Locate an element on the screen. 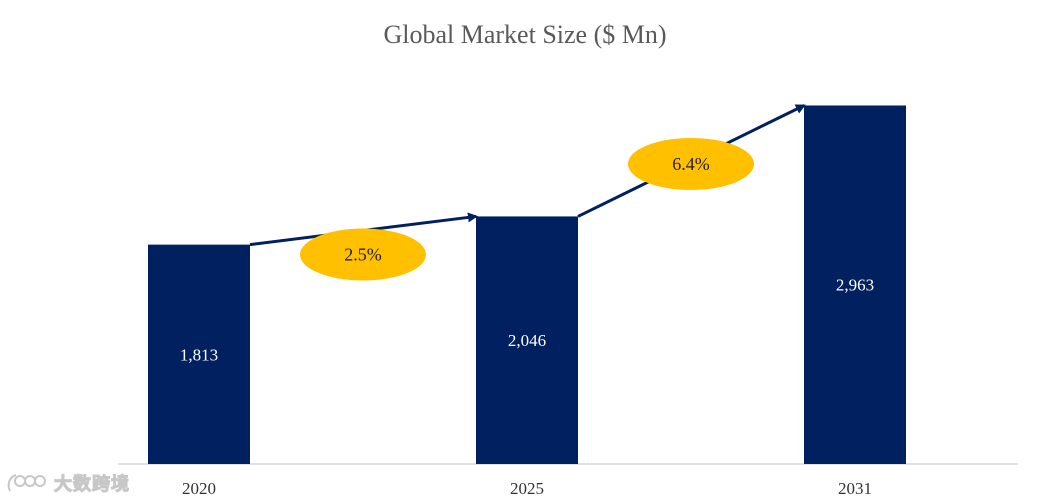  cagr-layer: 2.5% 6.4% is located at coordinates (527, 209).